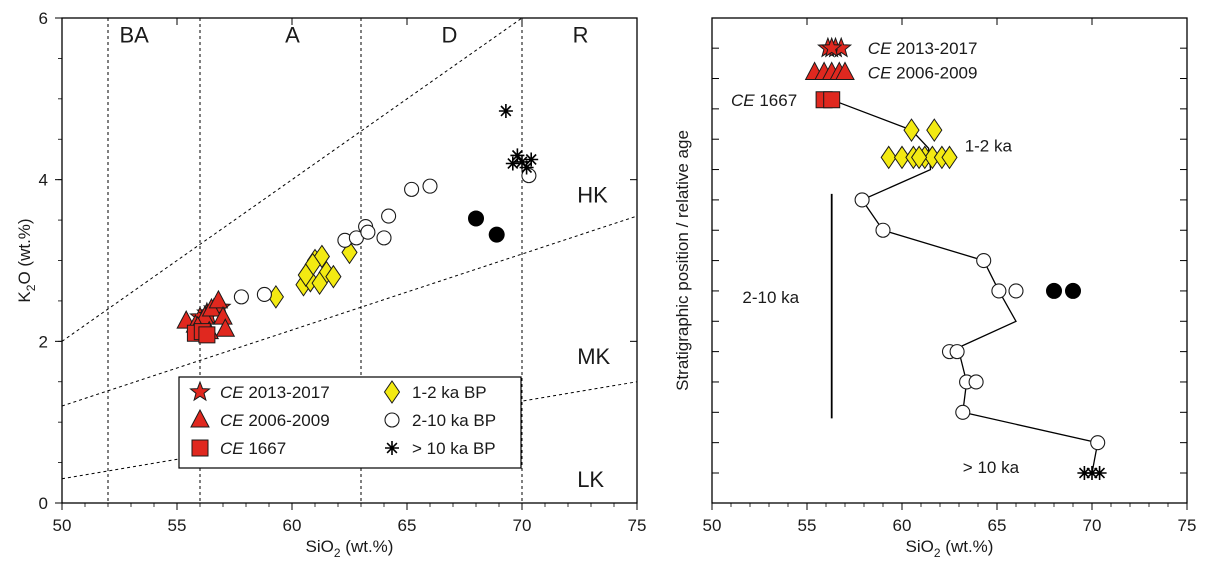 The image size is (1211, 569). I want to click on y-tick-label: 0, so click(43, 503).